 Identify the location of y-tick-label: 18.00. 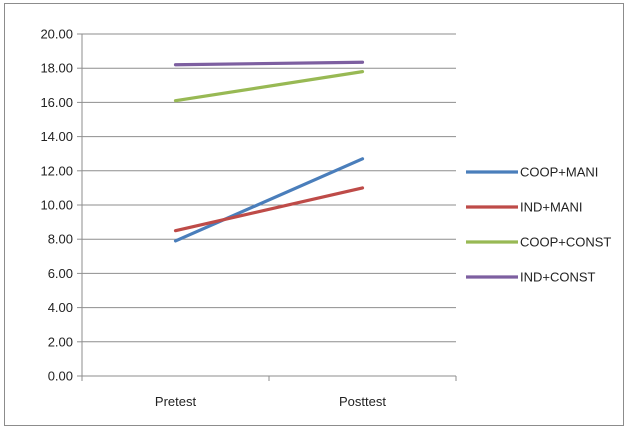
(56, 68).